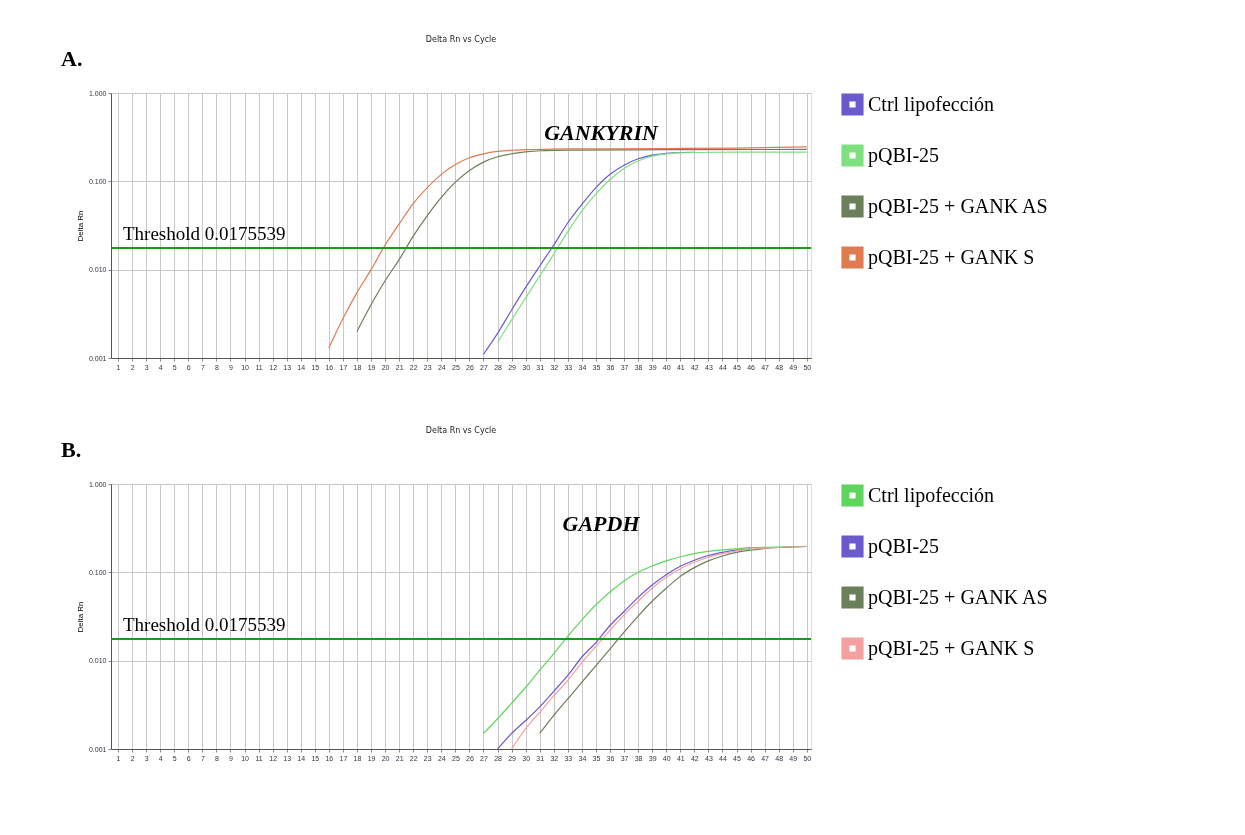 The height and width of the screenshot is (835, 1245). Describe the element at coordinates (601, 132) in the screenshot. I see `annotation: GANKYRIN` at that location.